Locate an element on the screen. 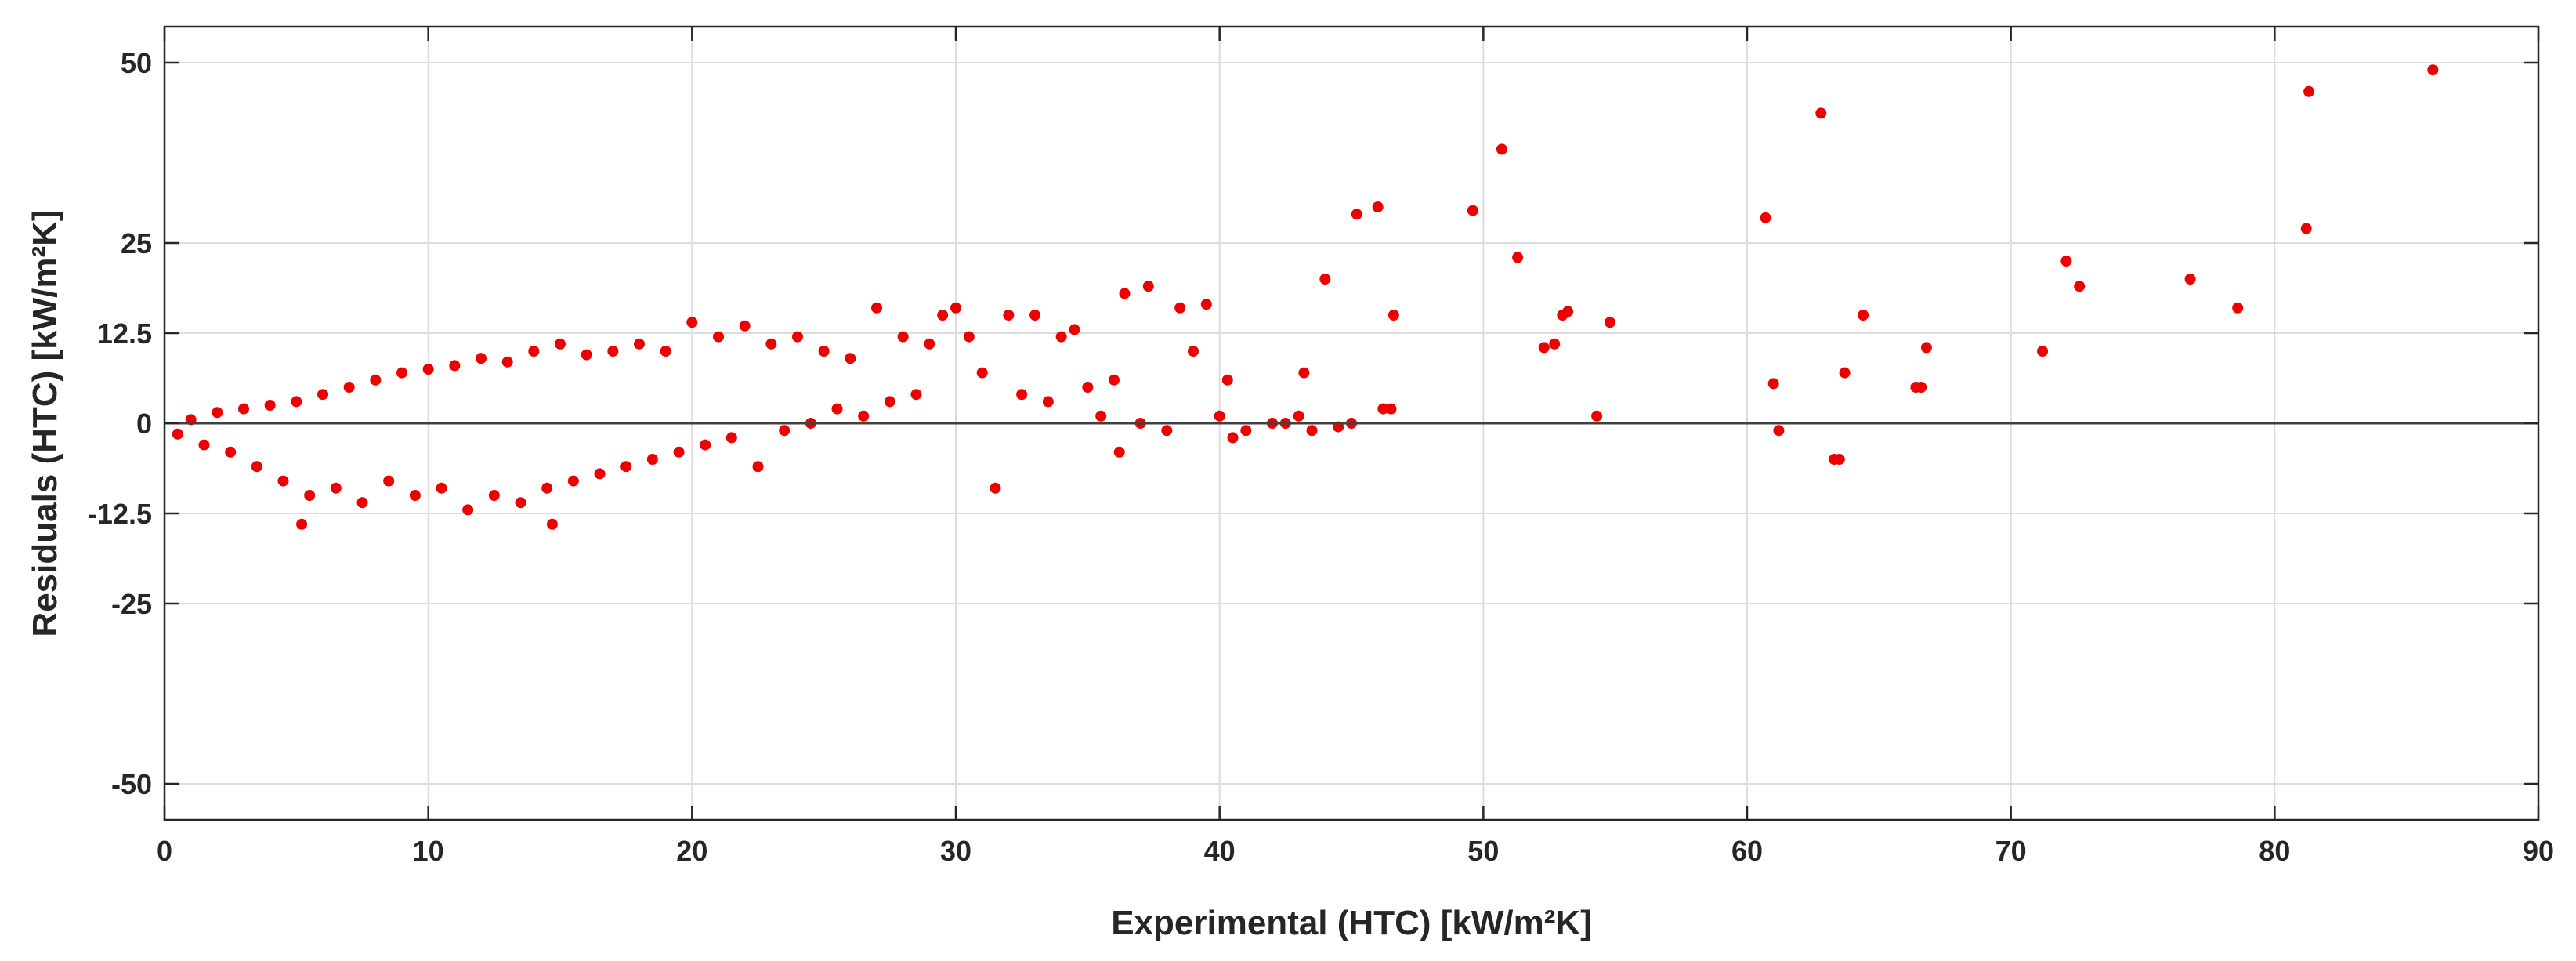 This screenshot has width=2576, height=961. y-tick-label-2: -12.5 is located at coordinates (120, 514).